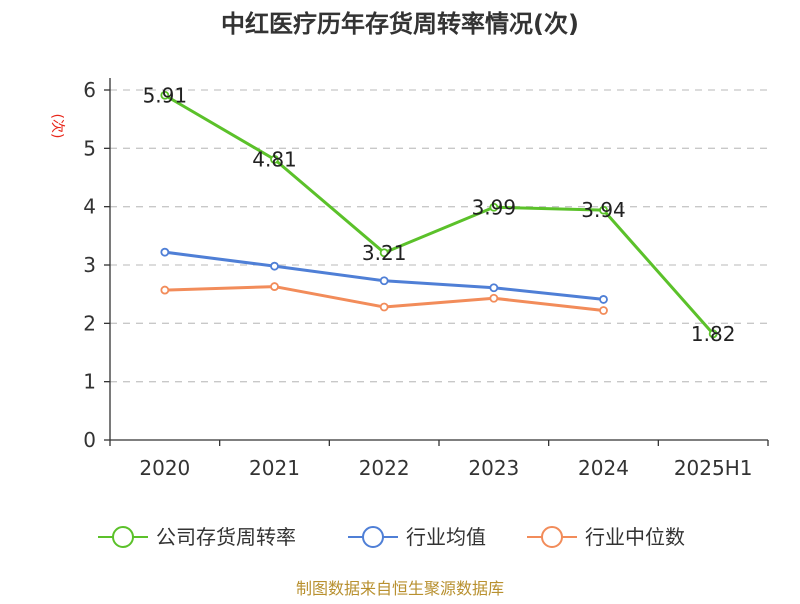 This screenshot has width=800, height=604. What do you see at coordinates (226, 537) in the screenshot?
I see `legend-label: 公司存货周转率` at bounding box center [226, 537].